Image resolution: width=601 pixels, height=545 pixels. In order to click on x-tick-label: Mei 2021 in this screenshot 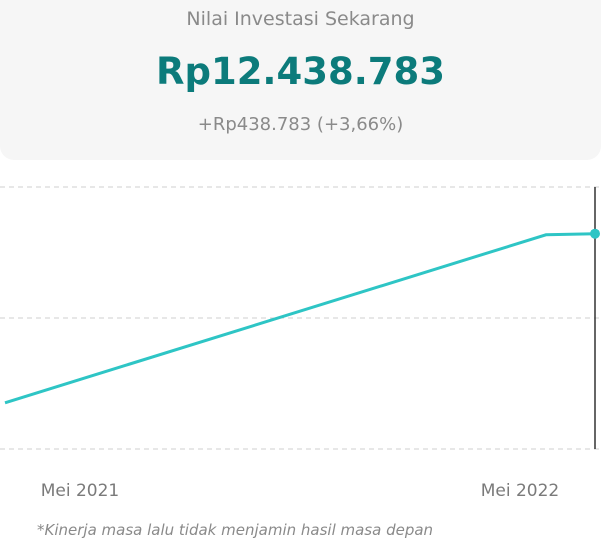, I will do `click(80, 491)`.